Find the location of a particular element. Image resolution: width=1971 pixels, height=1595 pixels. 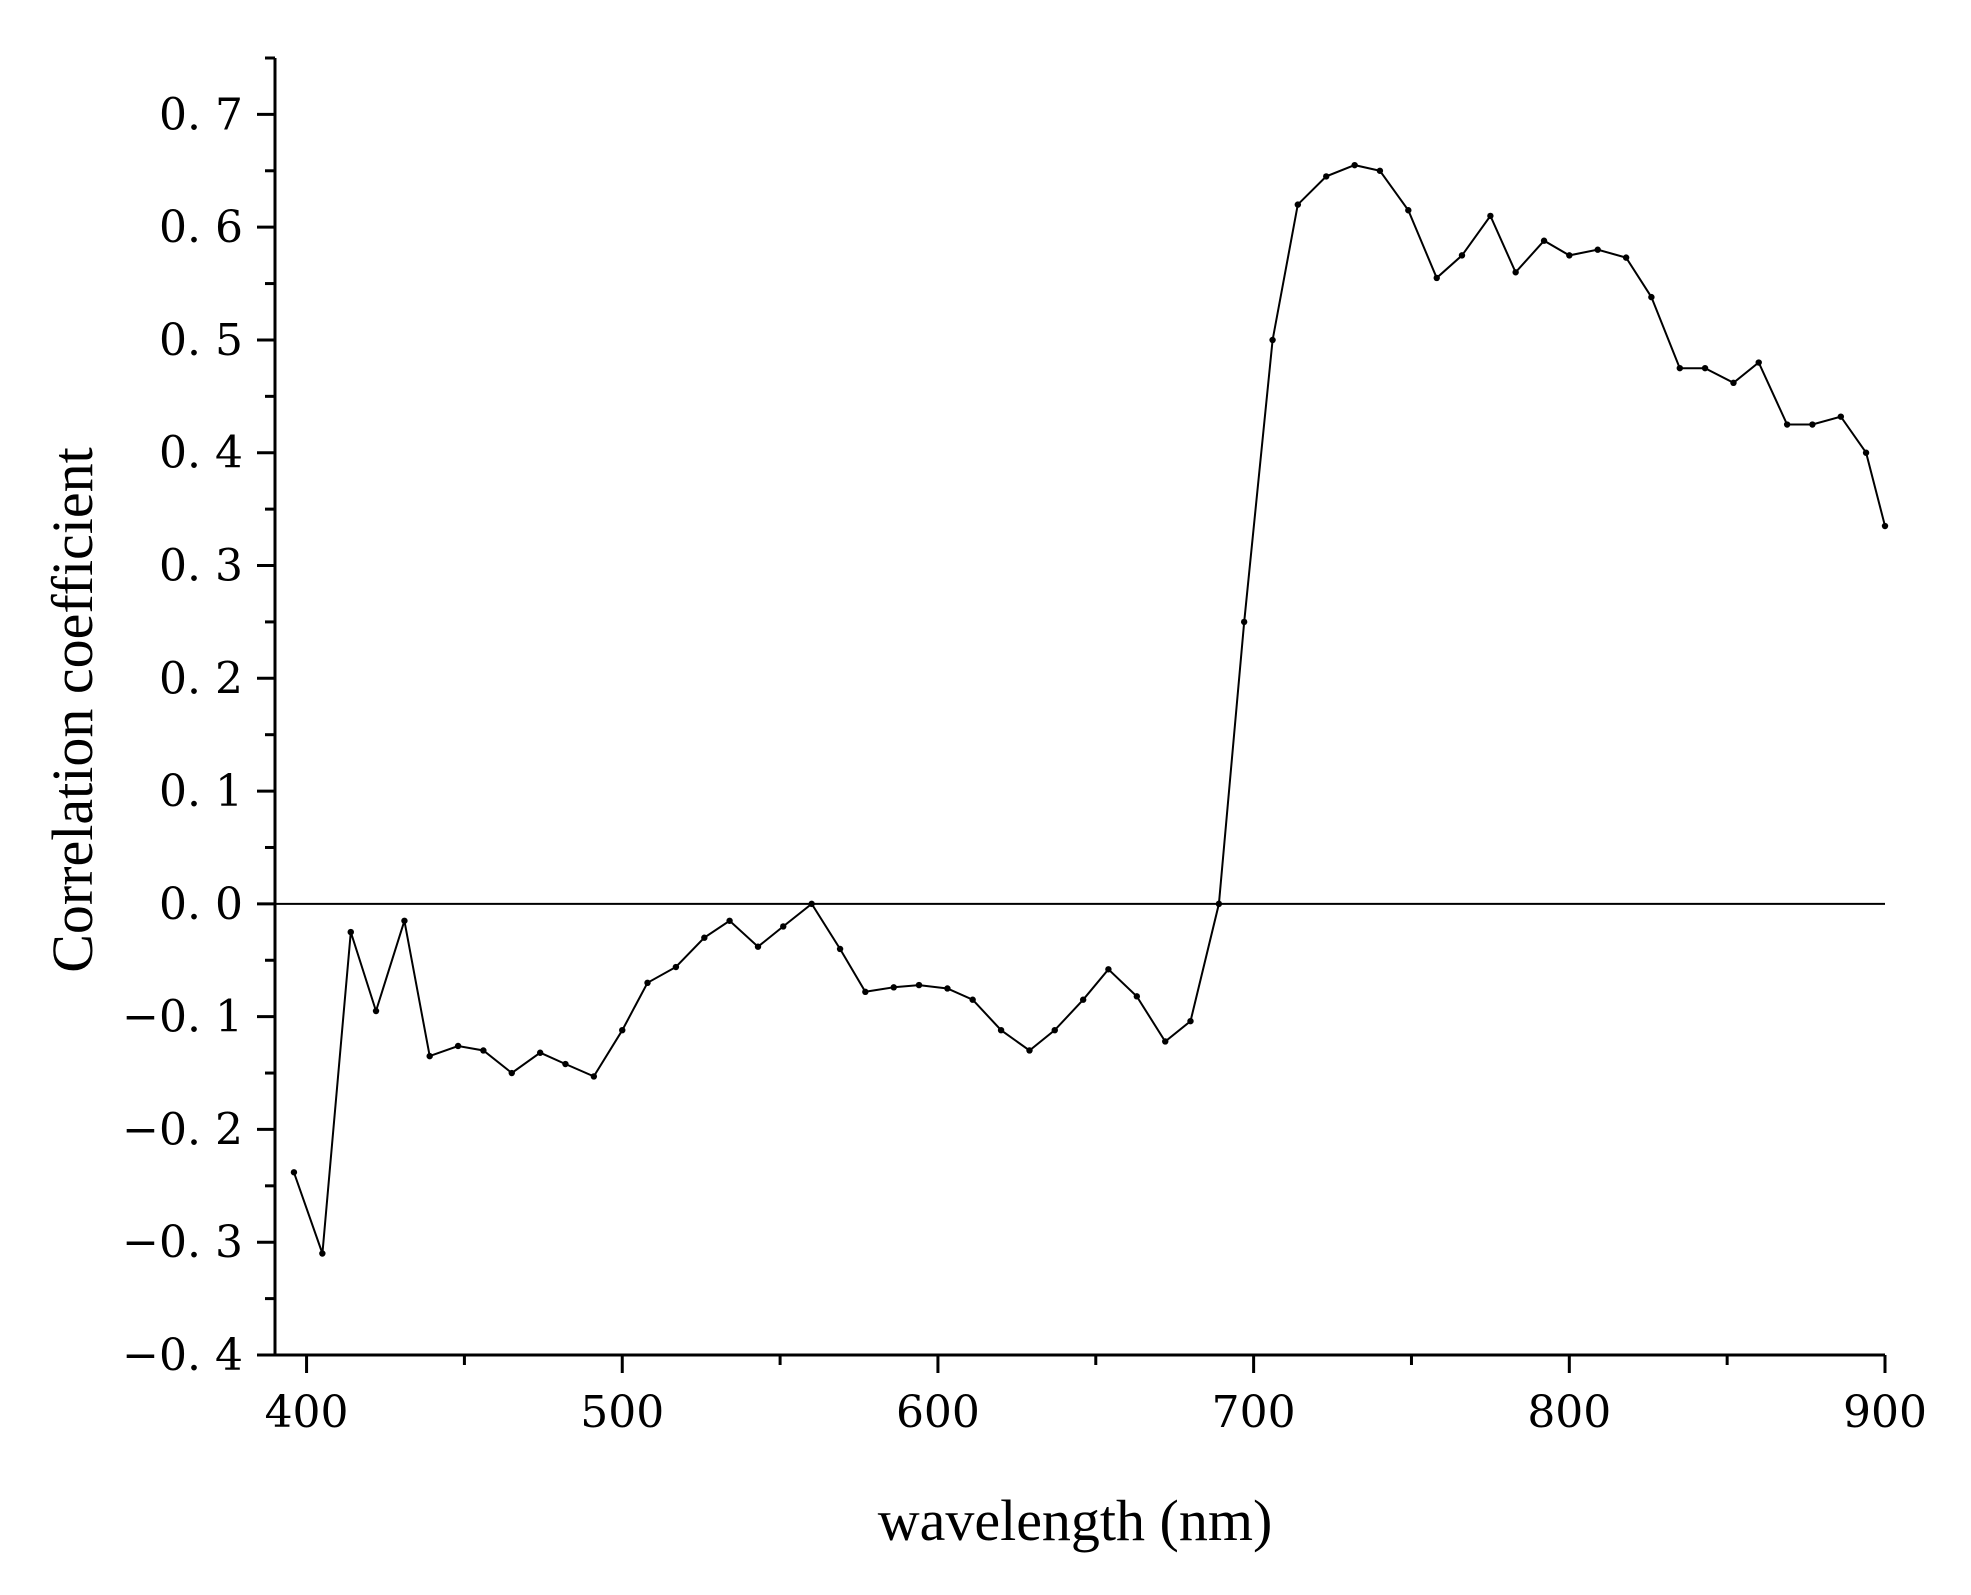

x-axis-title: wavelength (nm) is located at coordinates (1075, 1520).